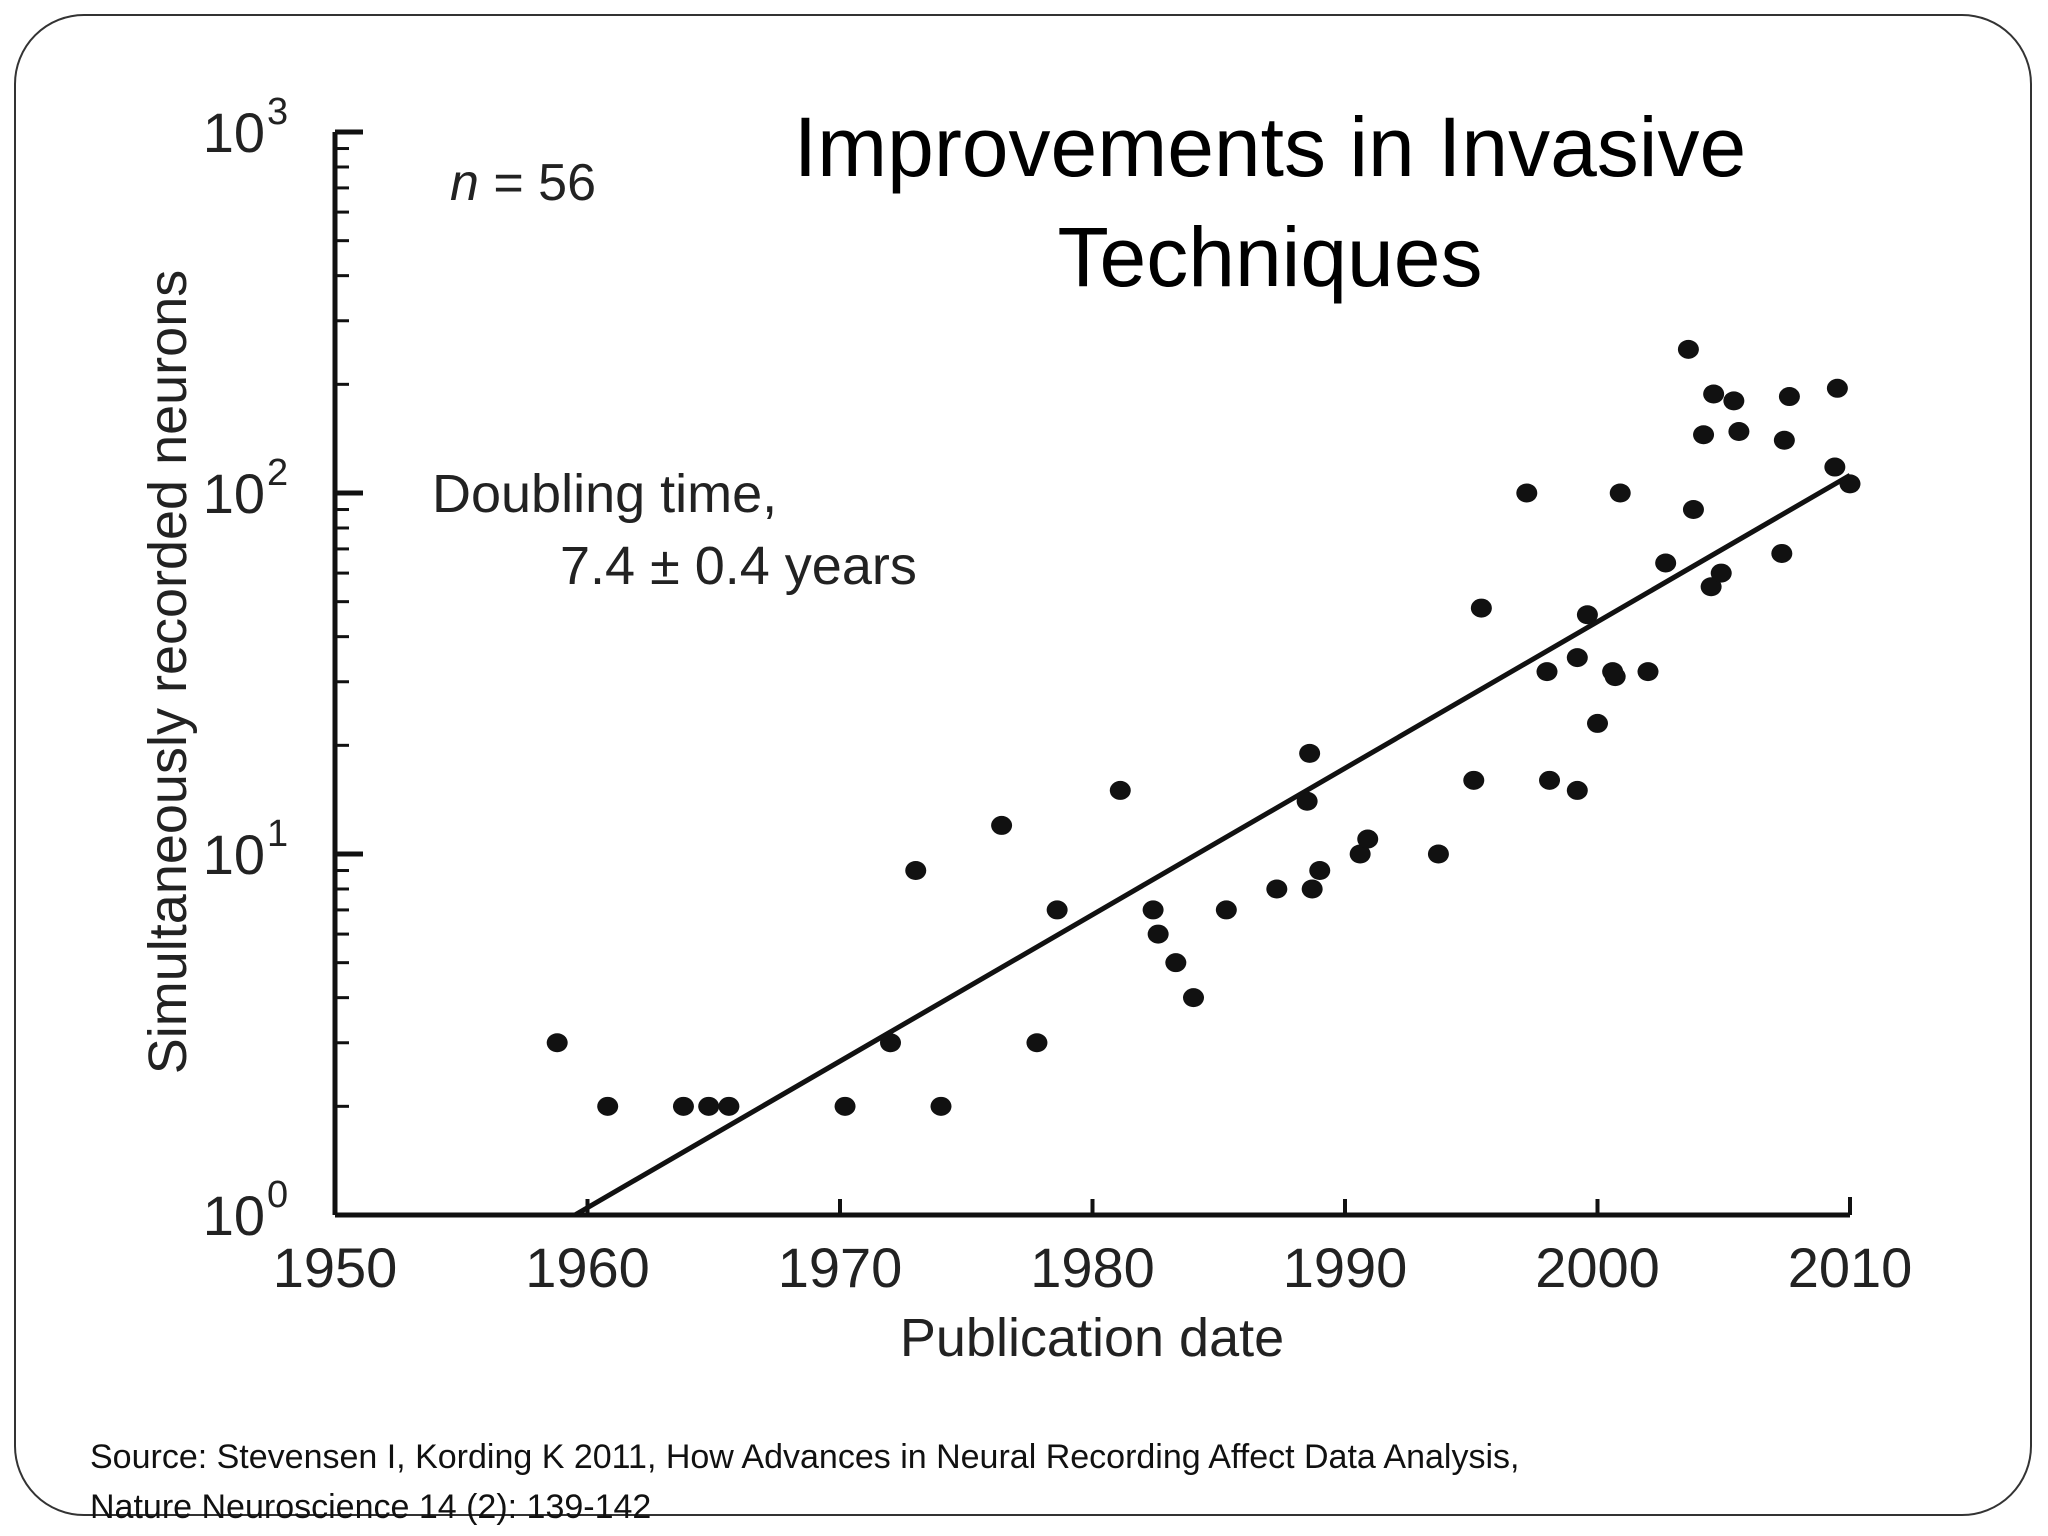 The height and width of the screenshot is (1536, 2048). I want to click on slide-title: Improvements in Invasive Techniques, so click(1270, 202).